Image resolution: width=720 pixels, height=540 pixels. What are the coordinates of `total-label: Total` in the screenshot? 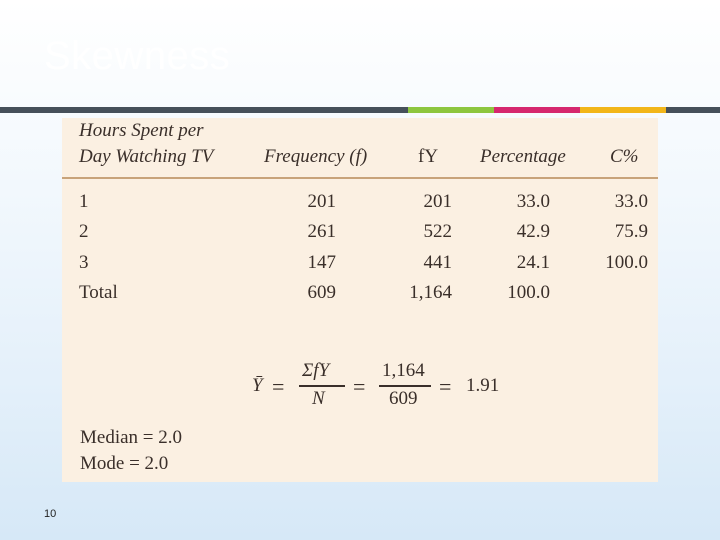 It's located at (98, 292).